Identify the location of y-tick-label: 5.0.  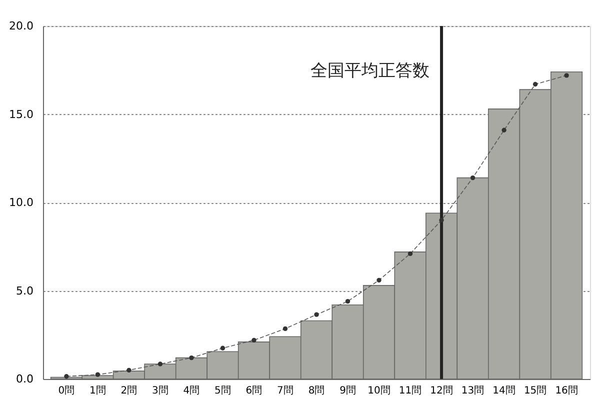
(25, 291).